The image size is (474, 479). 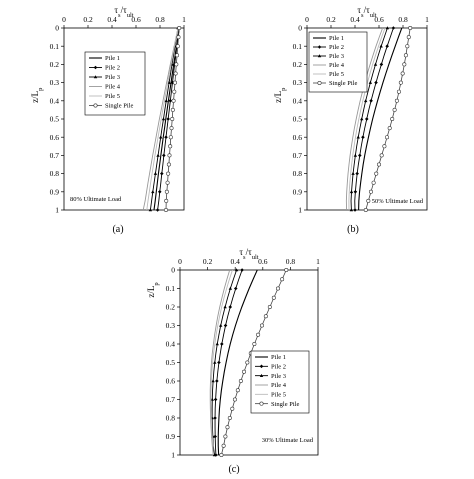 I want to click on x-axis-label-part: τ, so click(x=359, y=10).